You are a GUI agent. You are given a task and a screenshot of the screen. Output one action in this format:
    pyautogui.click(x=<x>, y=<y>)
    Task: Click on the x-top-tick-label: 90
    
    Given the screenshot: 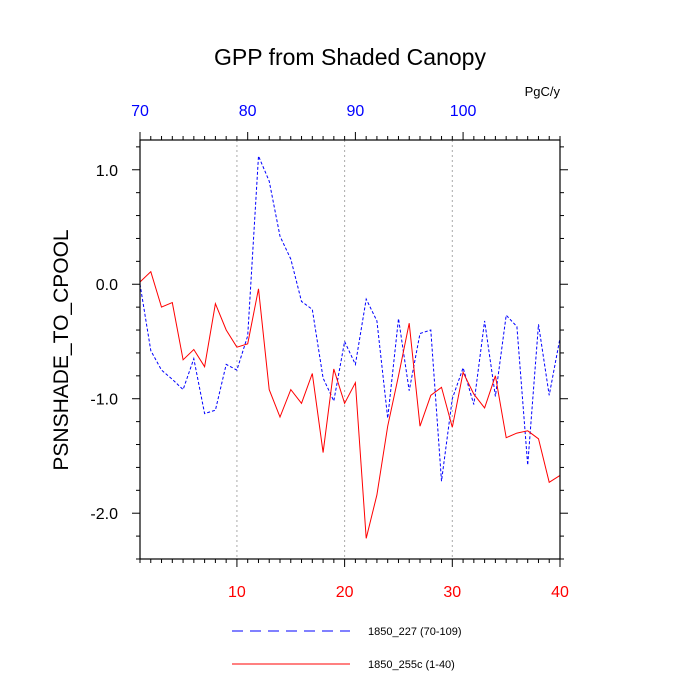 What is the action you would take?
    pyautogui.click(x=355, y=111)
    